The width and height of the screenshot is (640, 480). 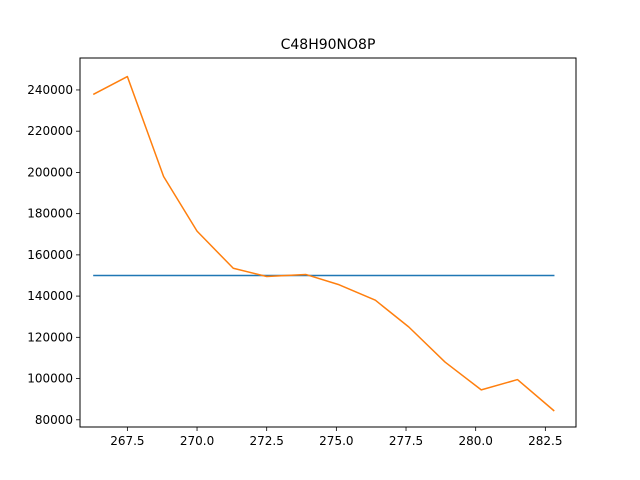 I want to click on y-tick-label: 80000, so click(x=54, y=420).